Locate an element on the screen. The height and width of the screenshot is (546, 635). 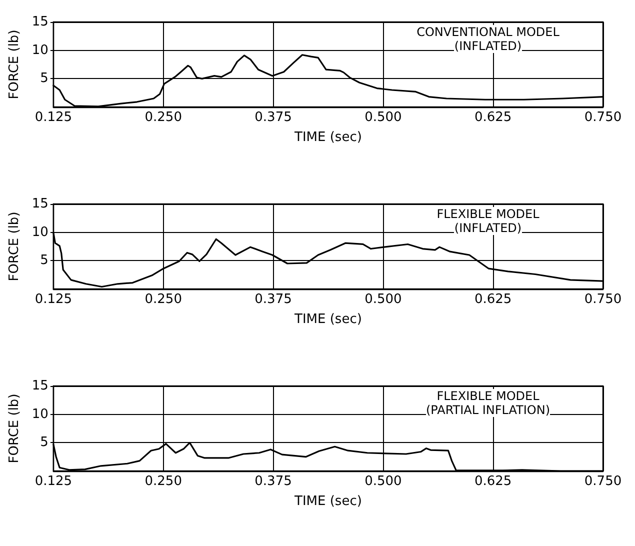
annotation: FLEXIBLE MODEL (INFLATED) is located at coordinates (488, 221).